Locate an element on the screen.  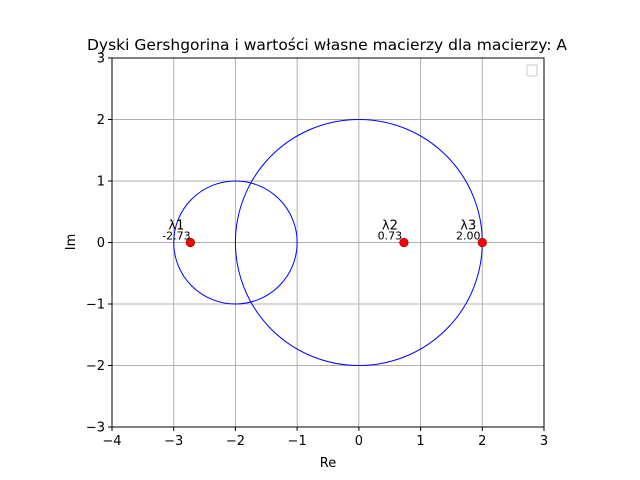
eigenvalue-value-2: 0.73 is located at coordinates (390, 236).